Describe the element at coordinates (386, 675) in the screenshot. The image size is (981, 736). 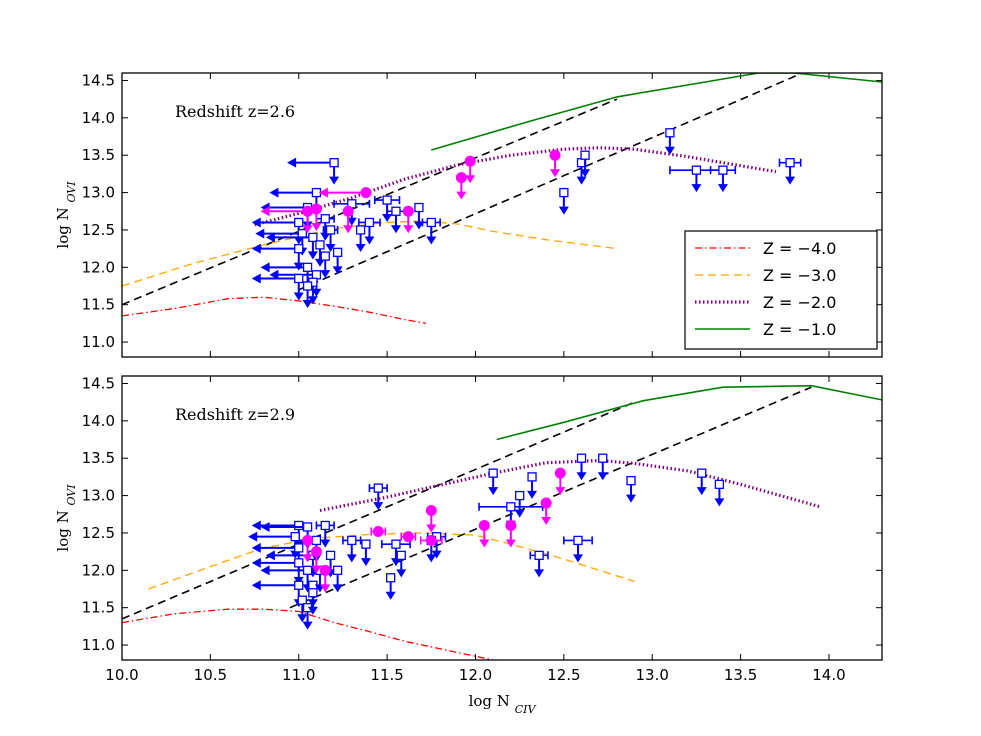
I see `x-tick-label: 11.5` at that location.